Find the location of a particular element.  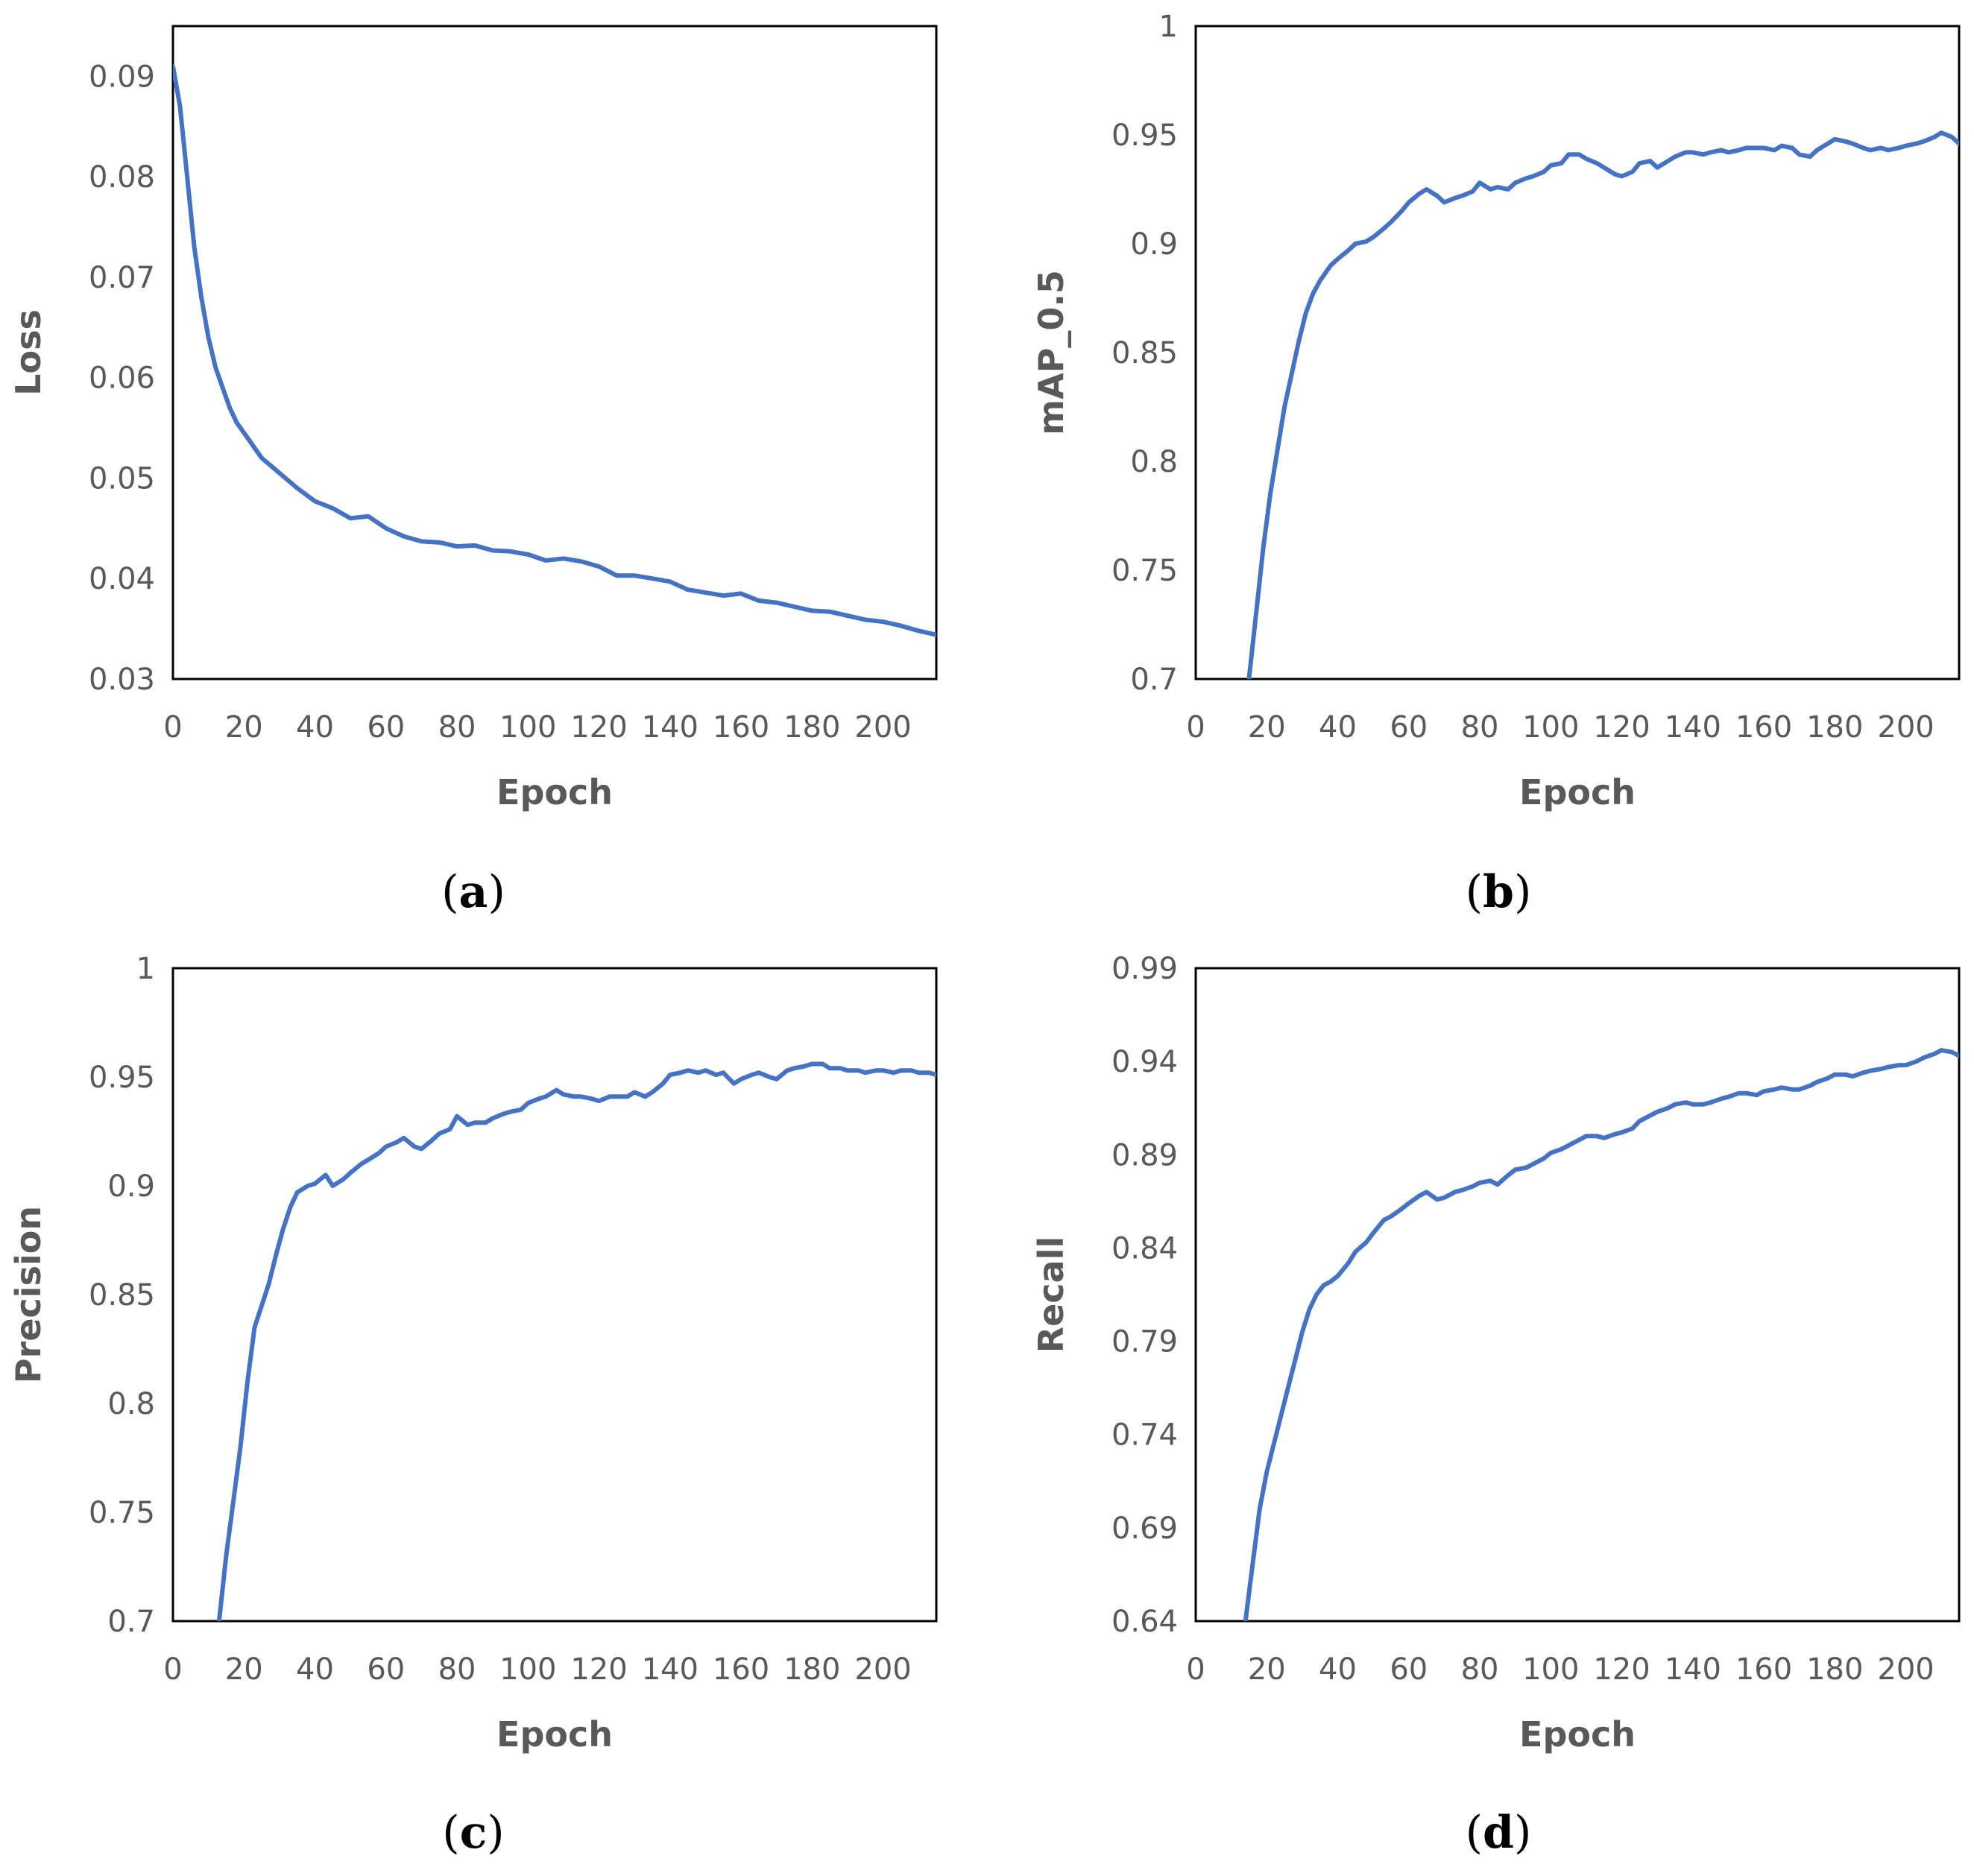

series-line-b is located at coordinates (1602, 404).